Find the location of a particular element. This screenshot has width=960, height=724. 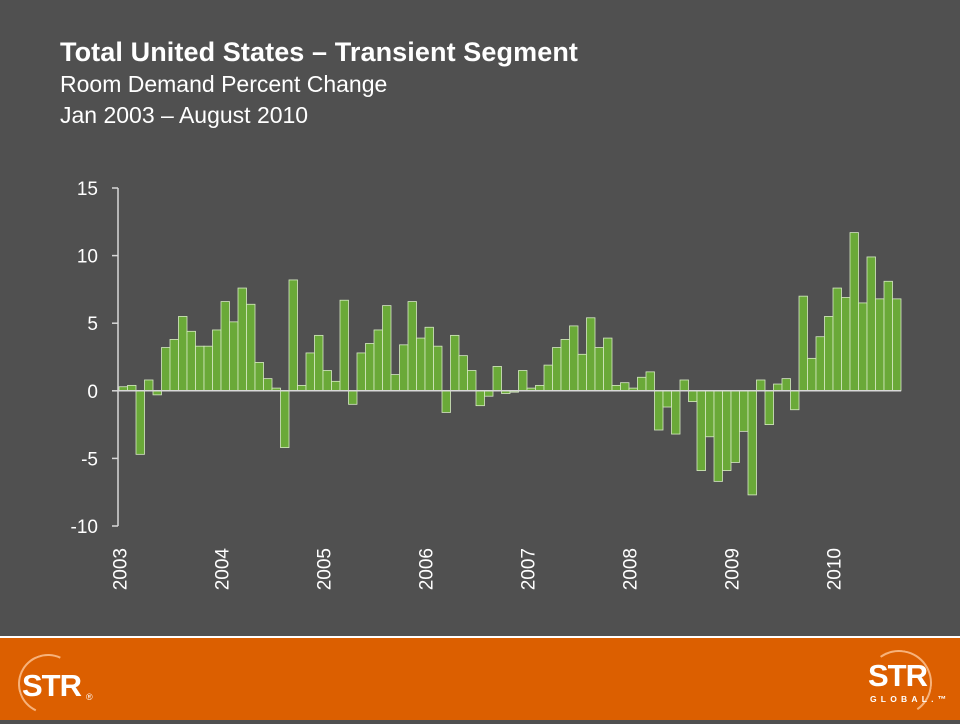

x-year-label: 2009 is located at coordinates (732, 569).